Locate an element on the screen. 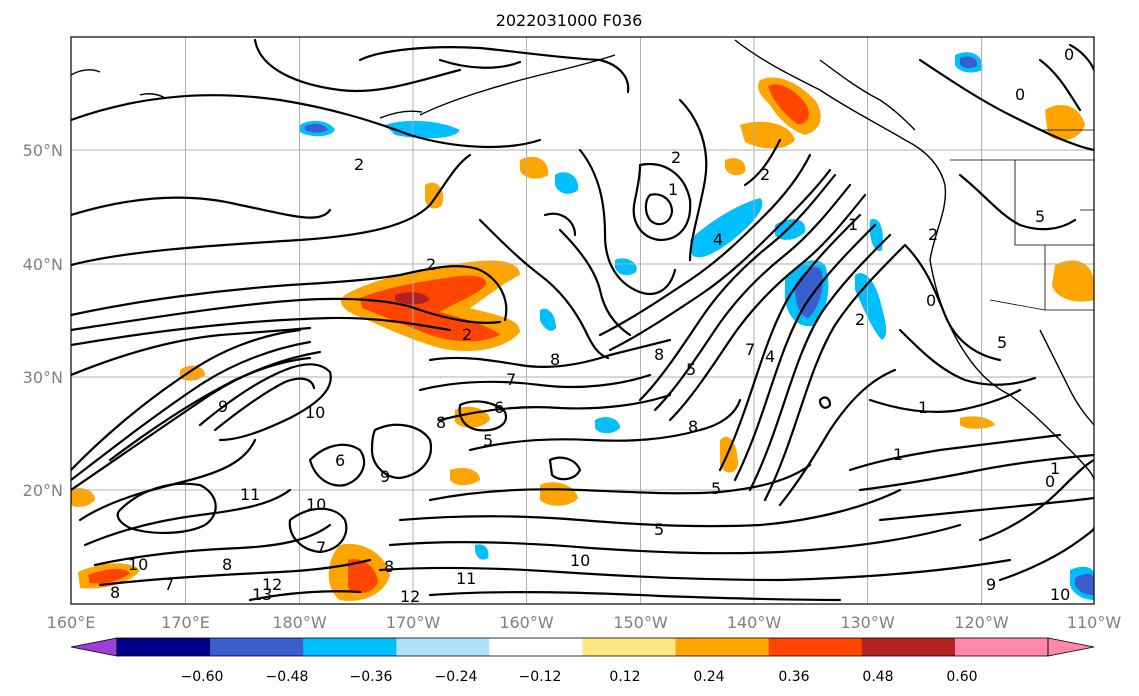  y-tick-label: 40°N is located at coordinates (43, 264).